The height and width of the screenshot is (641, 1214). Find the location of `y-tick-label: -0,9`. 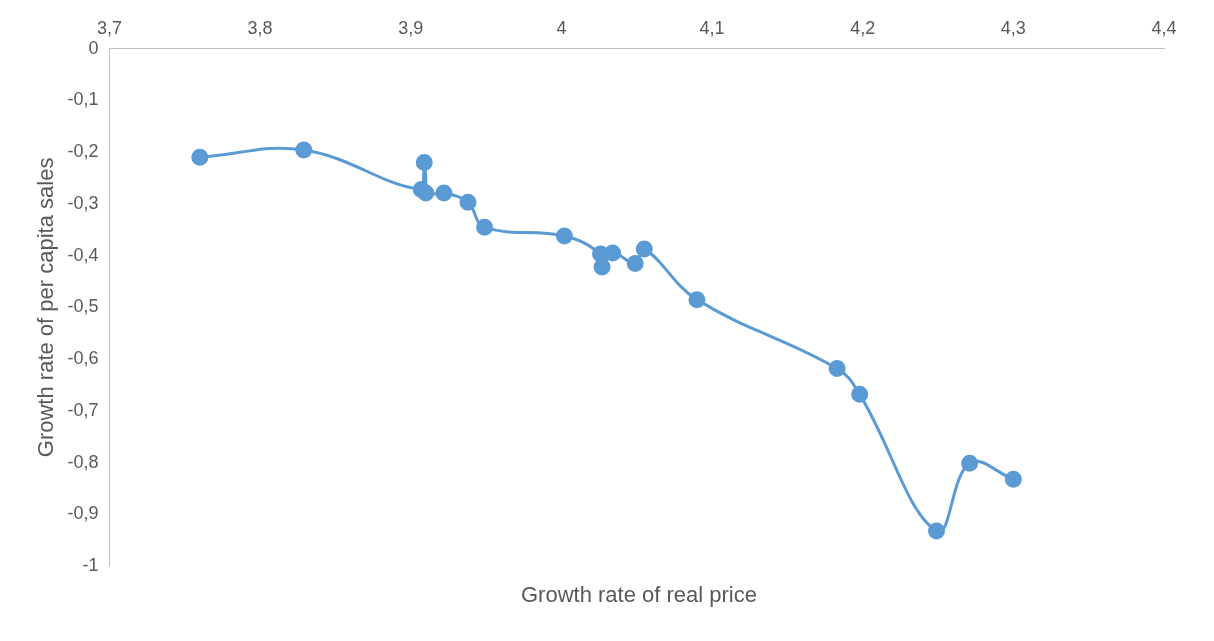

y-tick-label: -0,9 is located at coordinates (83, 513).